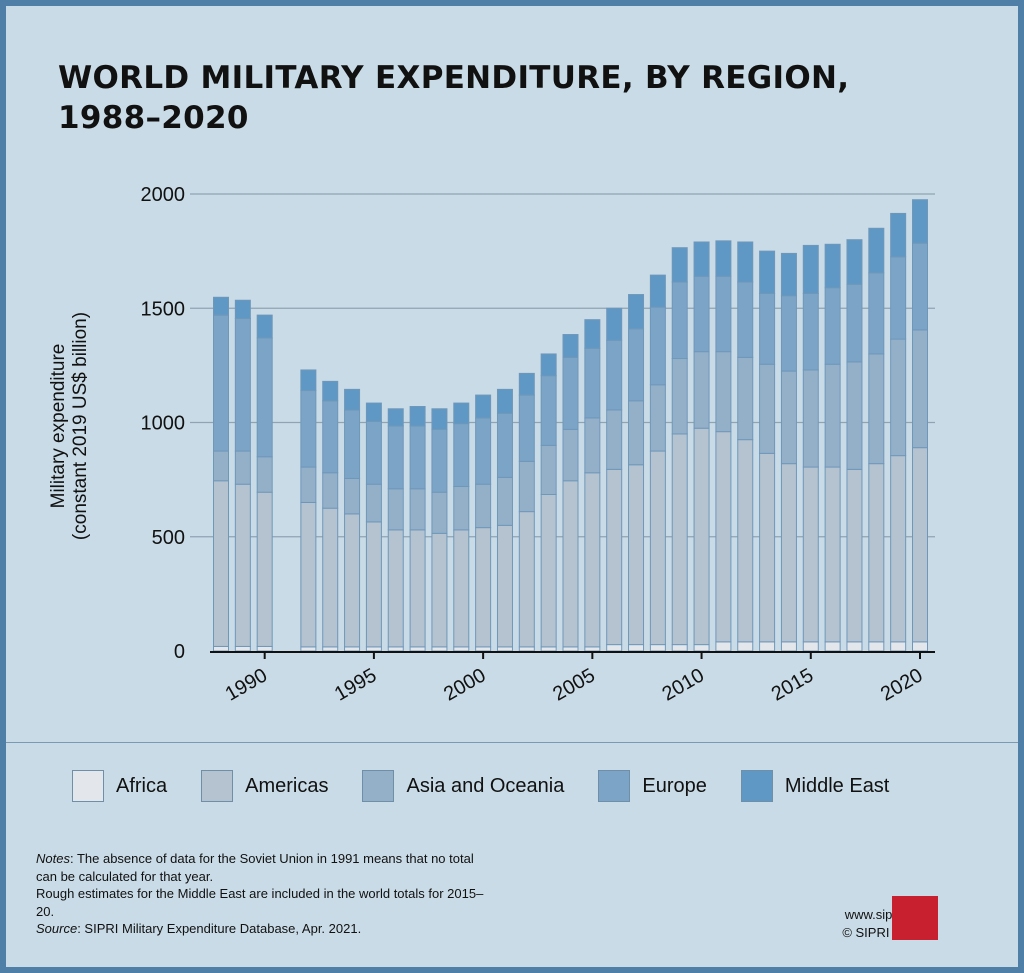  I want to click on bar-segment-europe-2014, so click(788, 333).